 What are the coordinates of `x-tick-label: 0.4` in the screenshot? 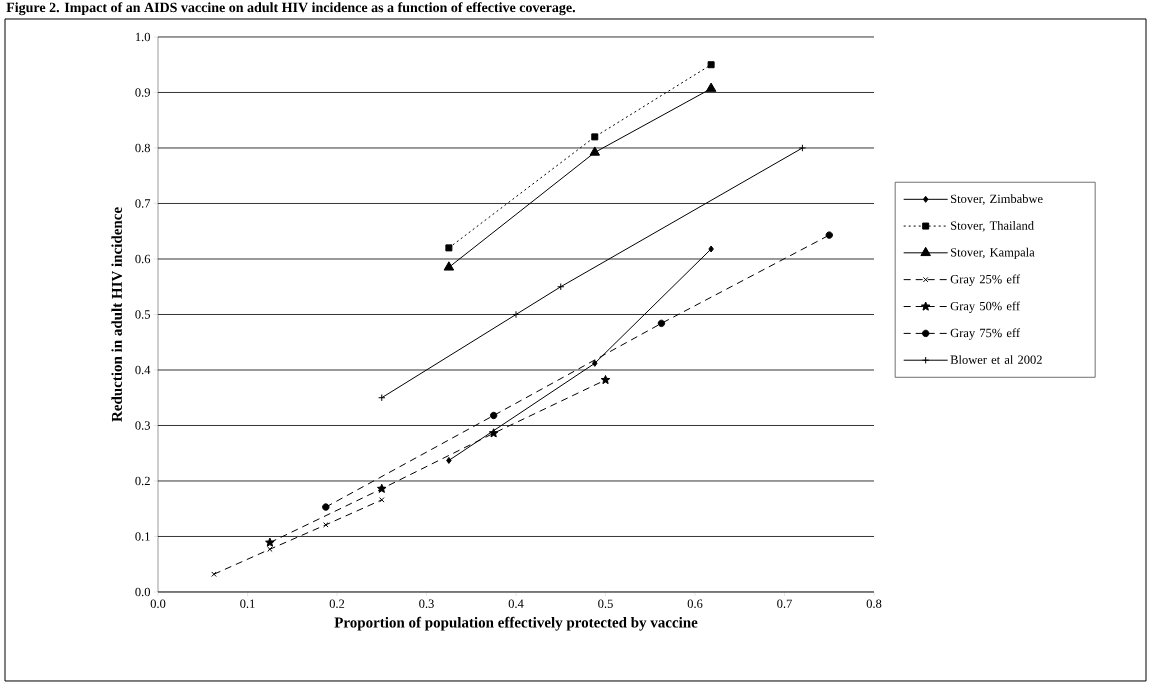 It's located at (516, 603).